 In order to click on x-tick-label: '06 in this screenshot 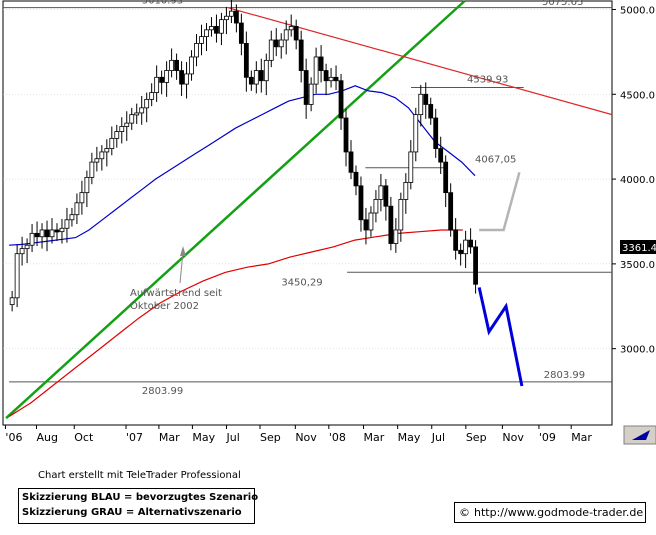, I will do `click(13, 437)`.